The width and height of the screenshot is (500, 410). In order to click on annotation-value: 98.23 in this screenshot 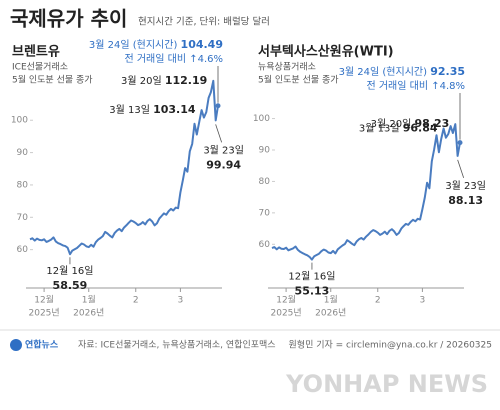, I will do `click(432, 123)`.